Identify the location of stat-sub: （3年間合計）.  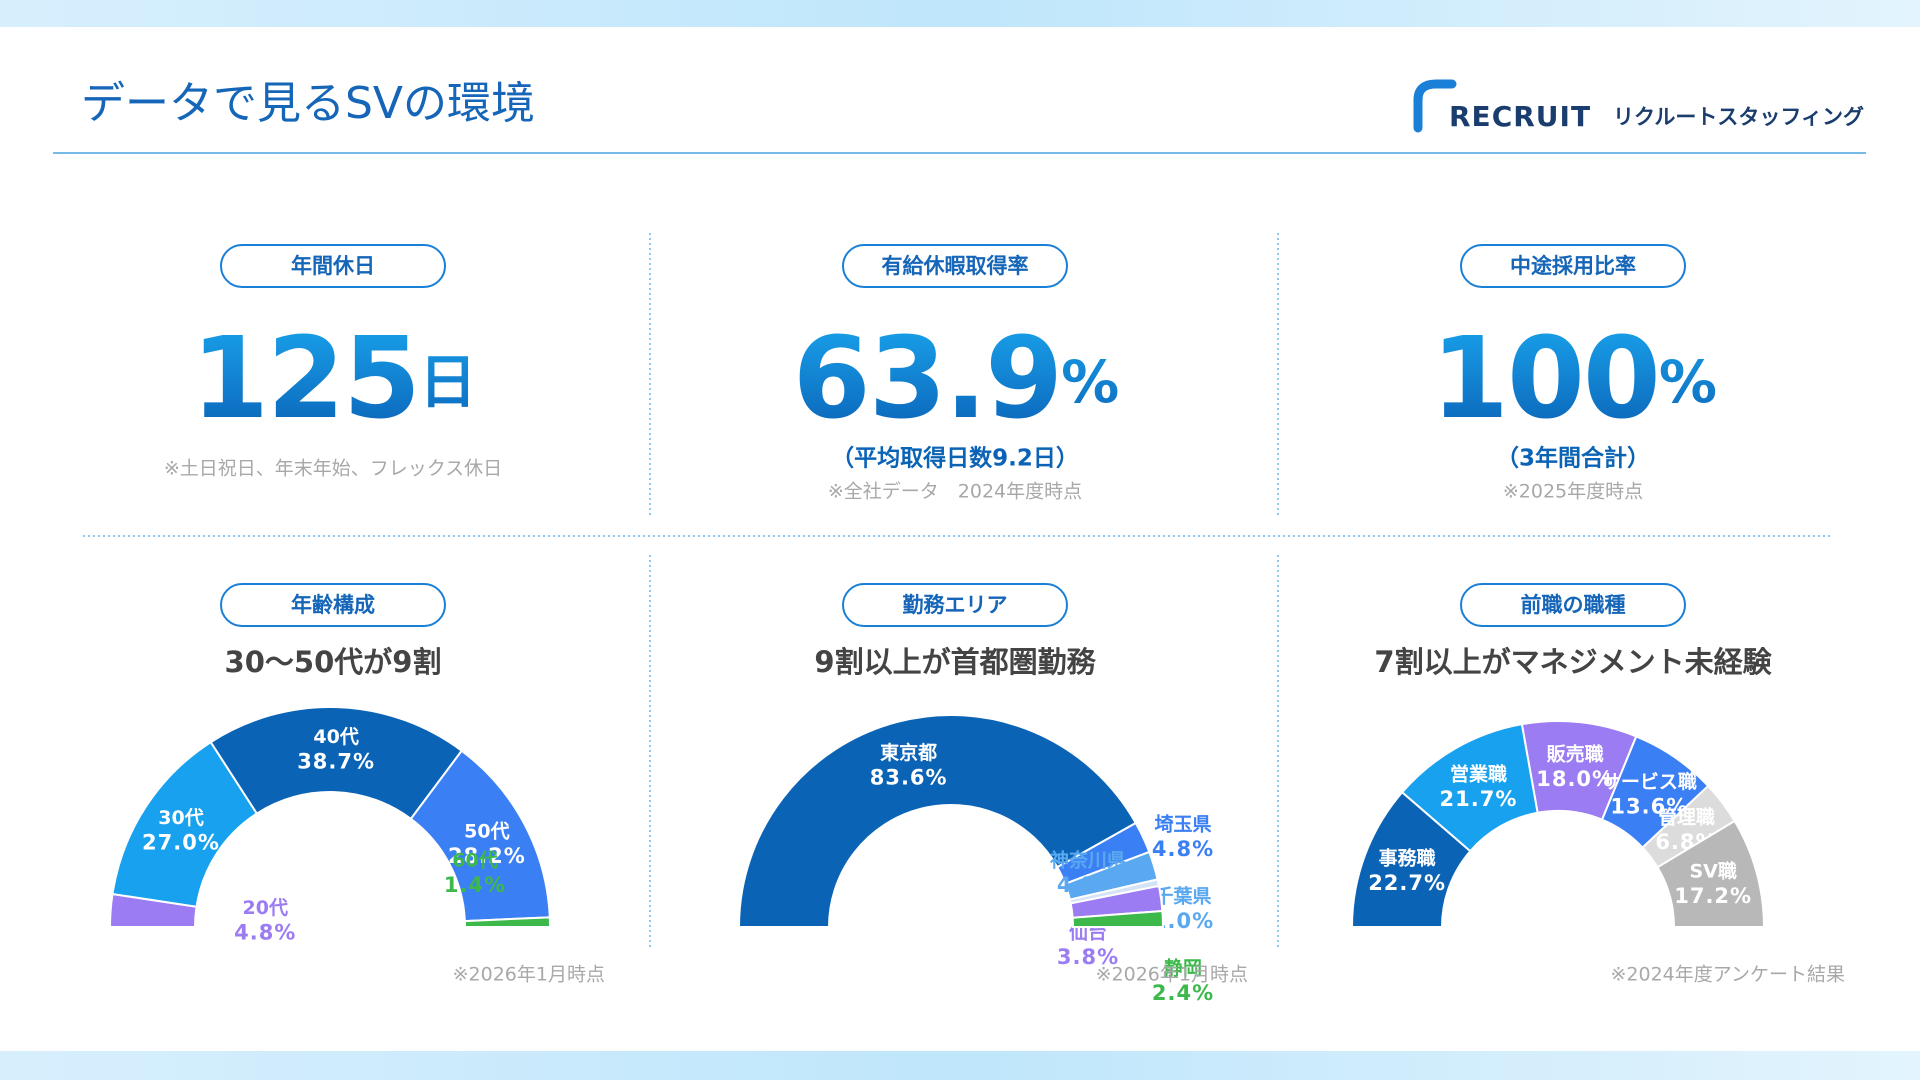
(1573, 458).